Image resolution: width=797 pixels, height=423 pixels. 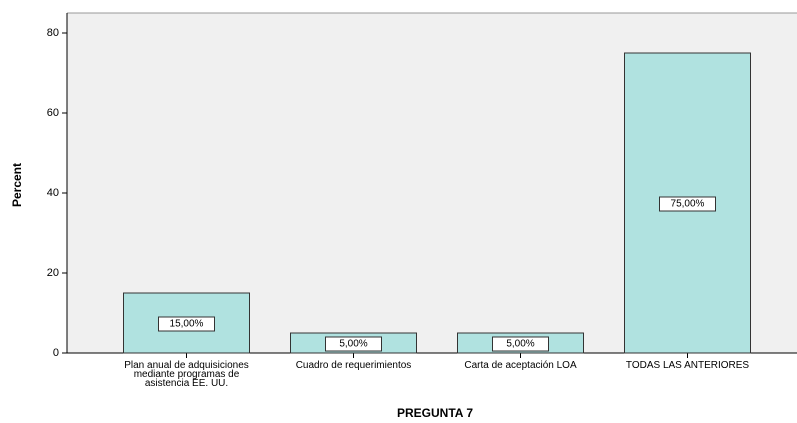 I want to click on y-tick-label: 20, so click(x=53, y=273).